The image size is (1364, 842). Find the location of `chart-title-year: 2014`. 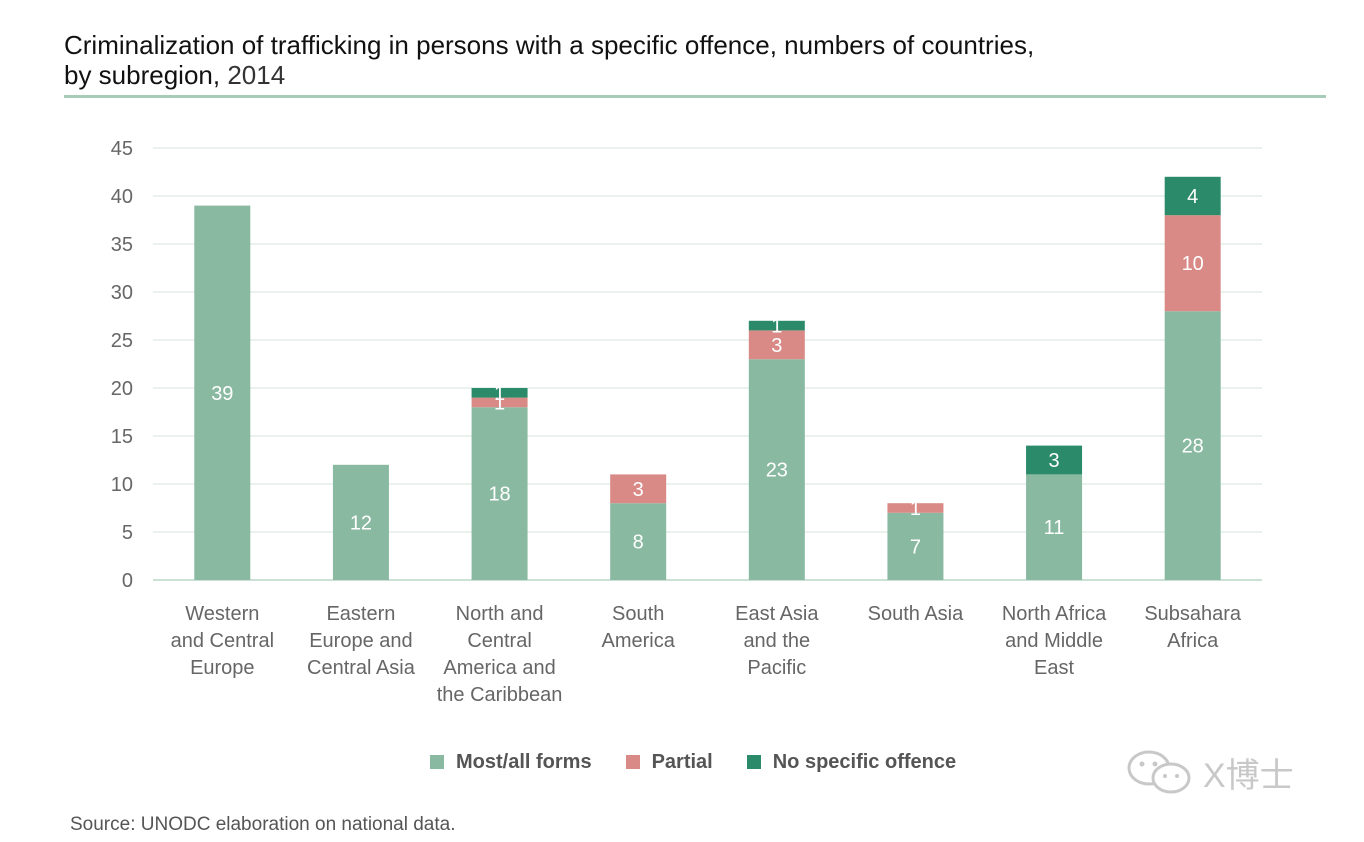

chart-title-year: 2014 is located at coordinates (256, 75).